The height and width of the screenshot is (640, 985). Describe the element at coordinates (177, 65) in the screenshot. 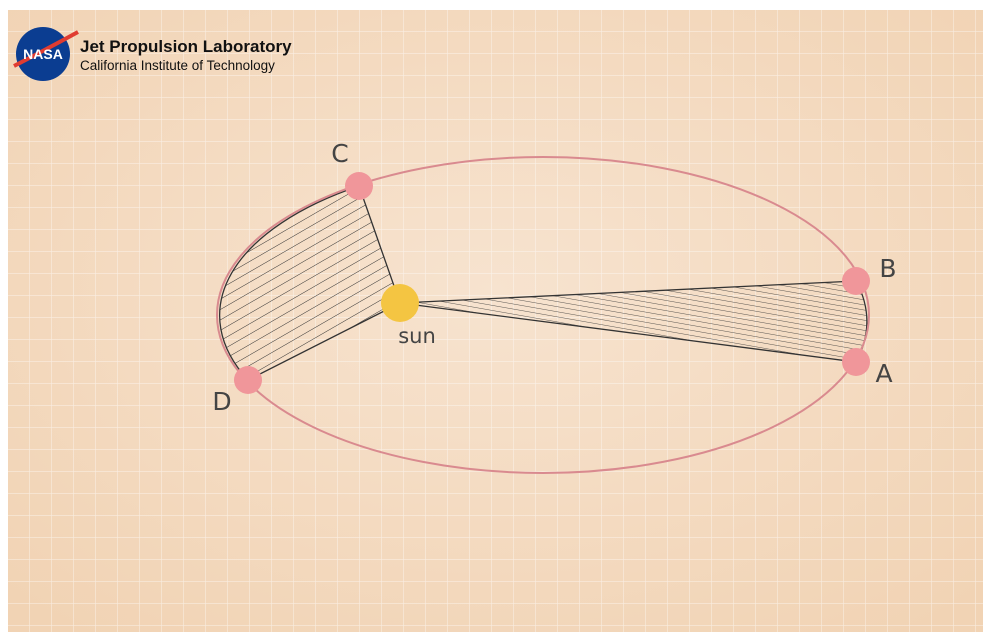

I see `lab-institute: California Institute of Technology` at that location.